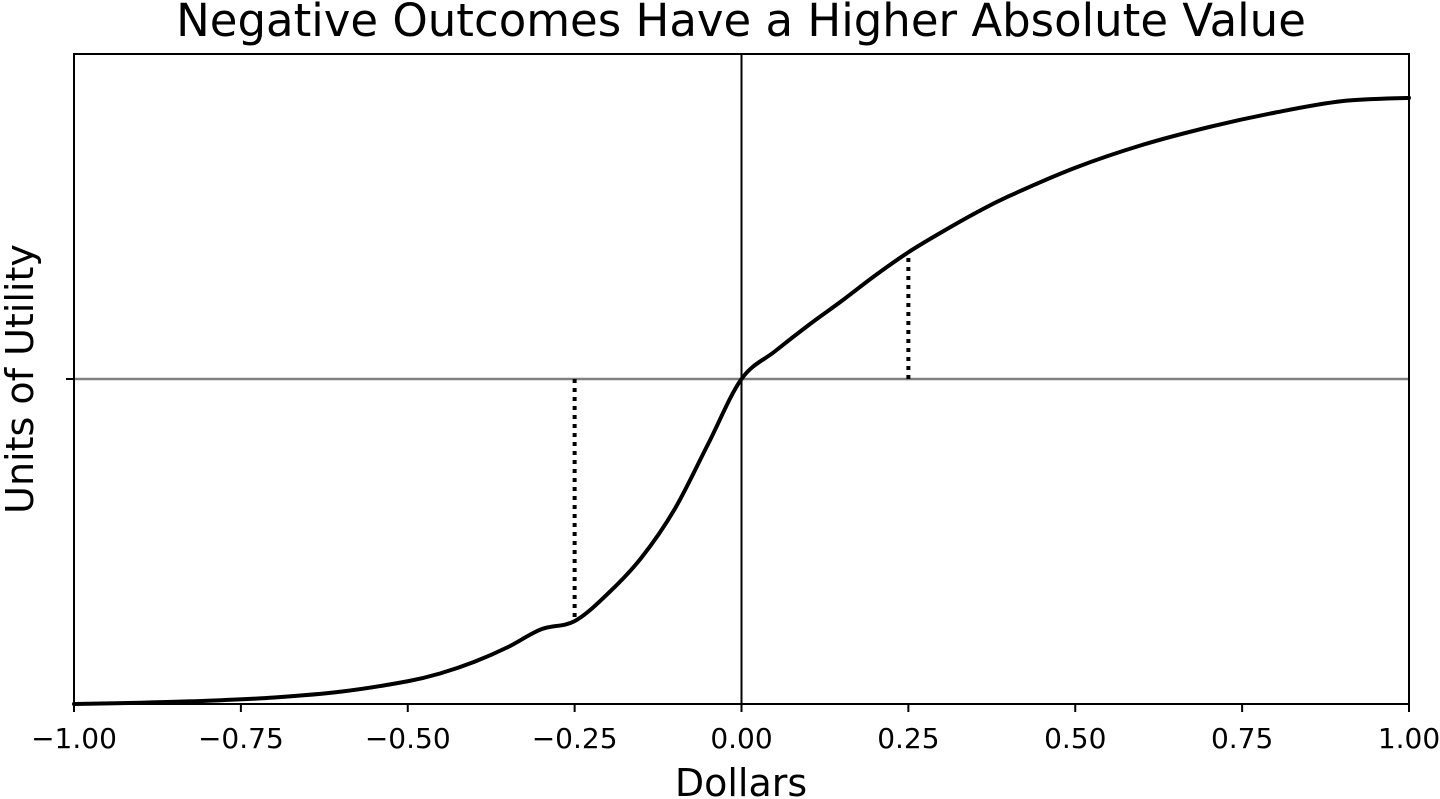  Describe the element at coordinates (1242, 738) in the screenshot. I see `x-tick-label-7: 0.75` at that location.